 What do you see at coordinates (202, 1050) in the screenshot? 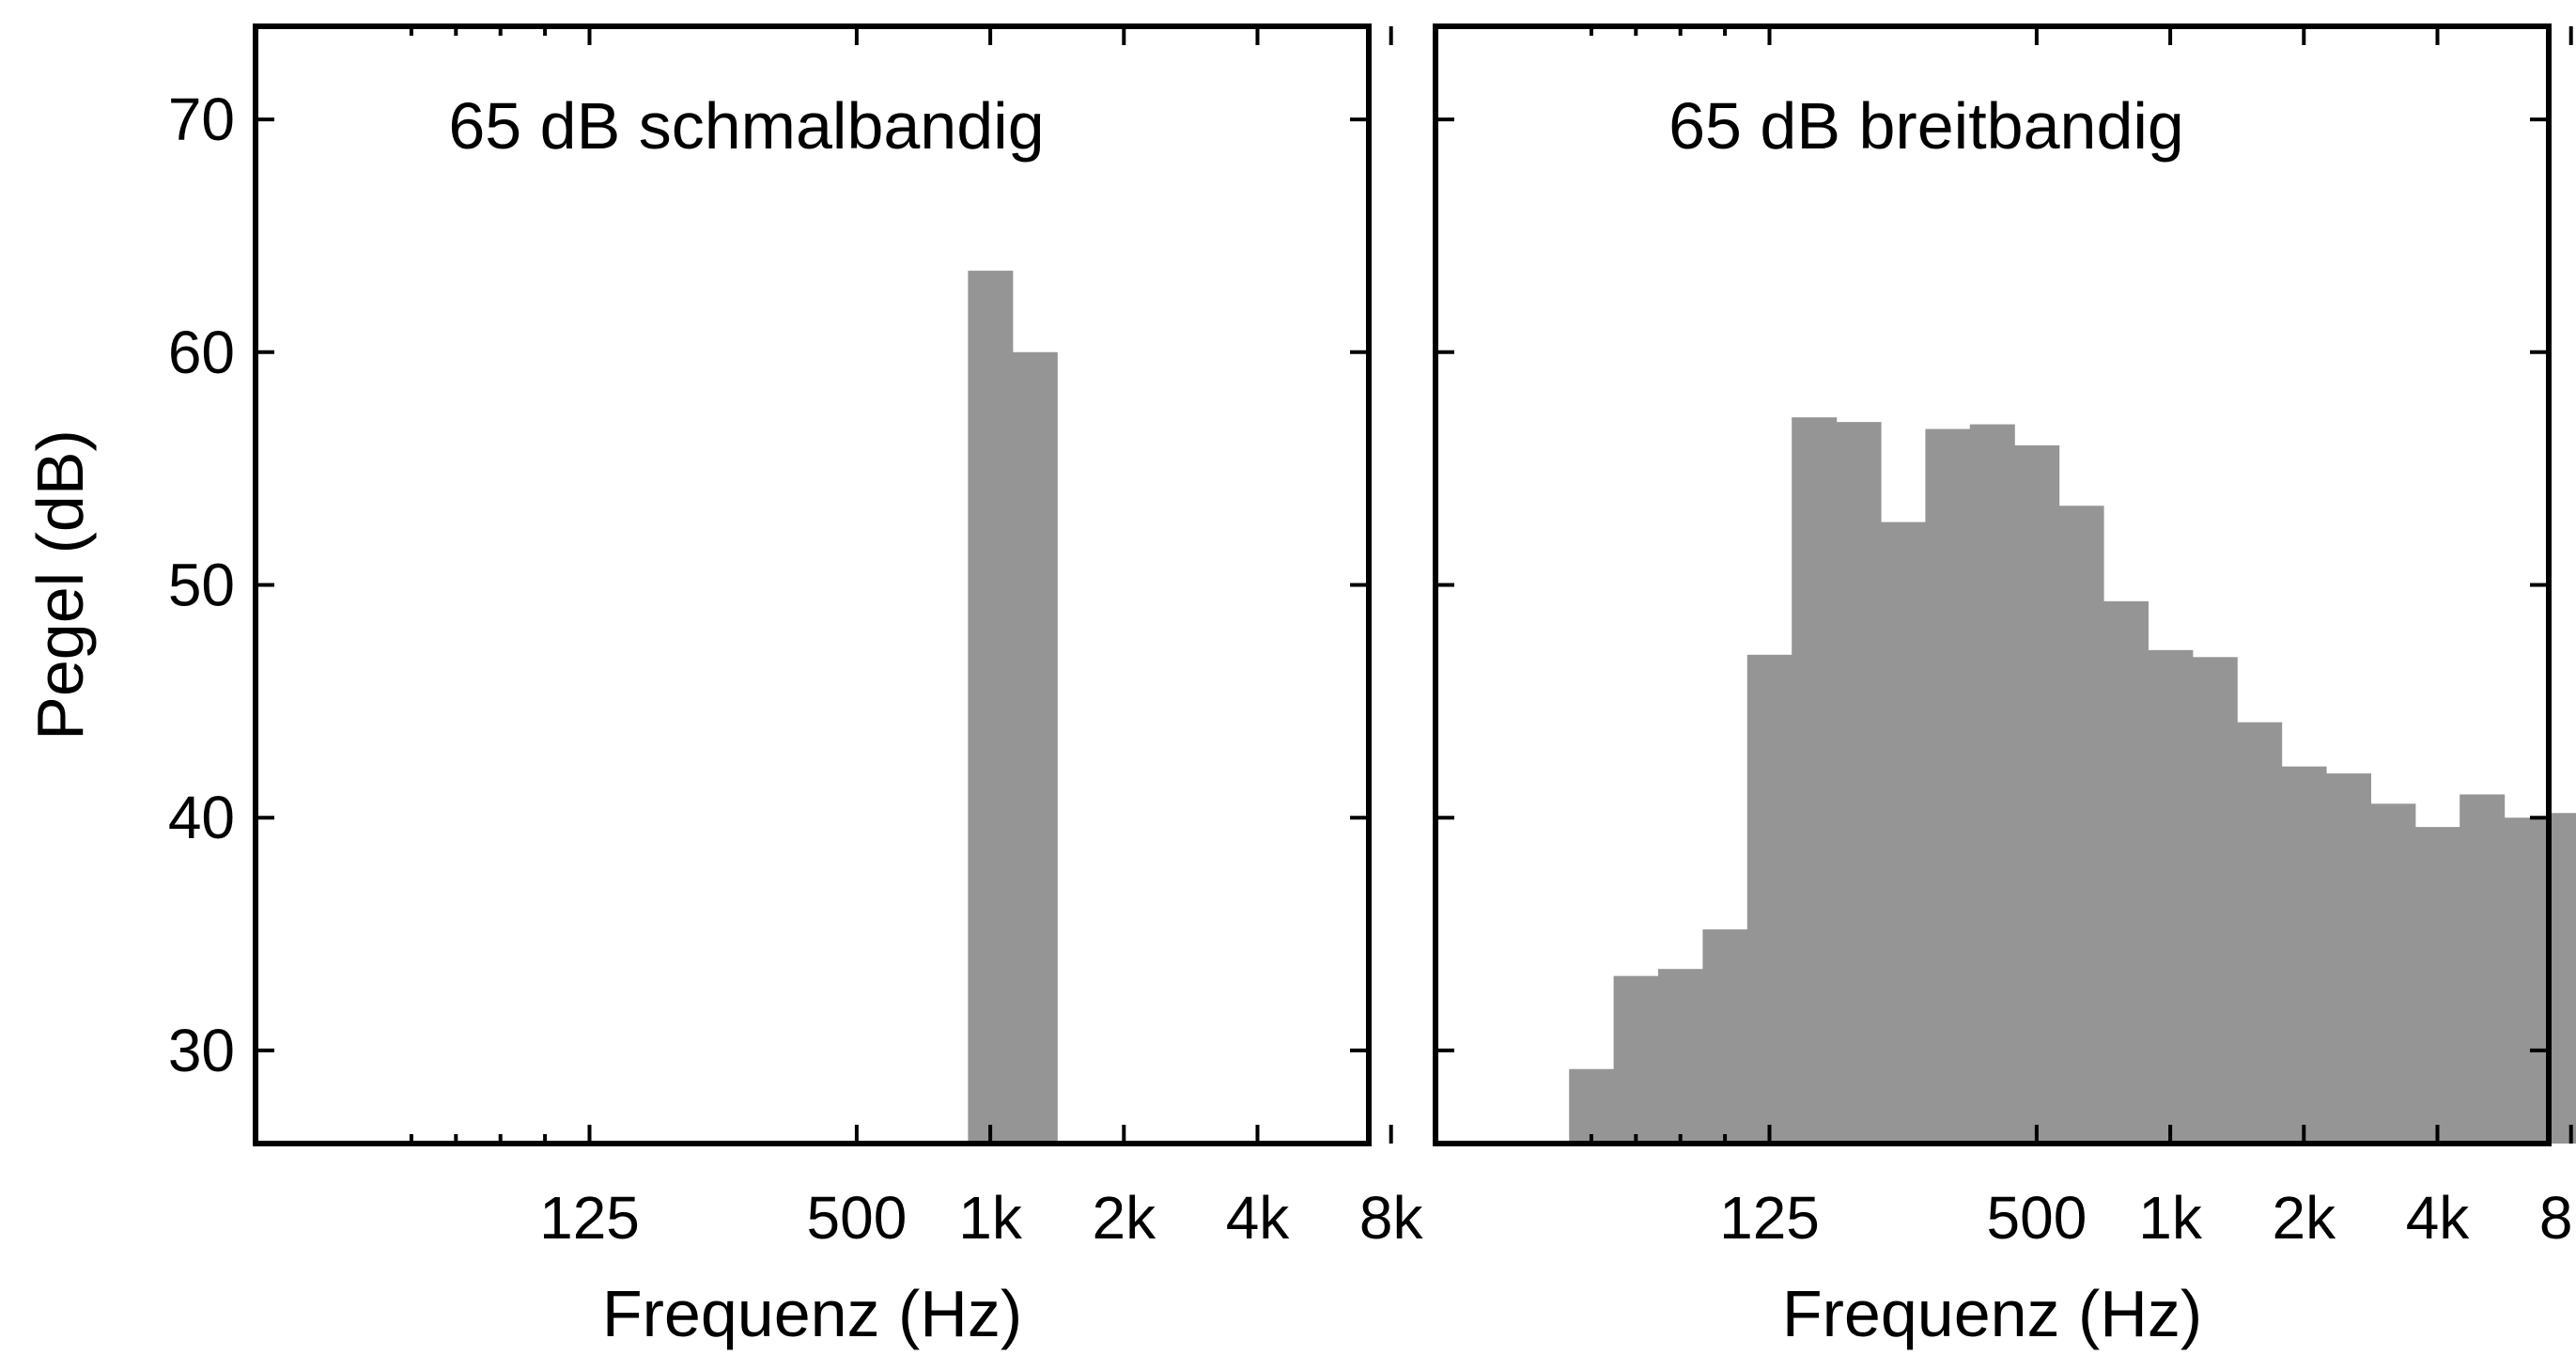
I see `y-tick-label: 30` at bounding box center [202, 1050].